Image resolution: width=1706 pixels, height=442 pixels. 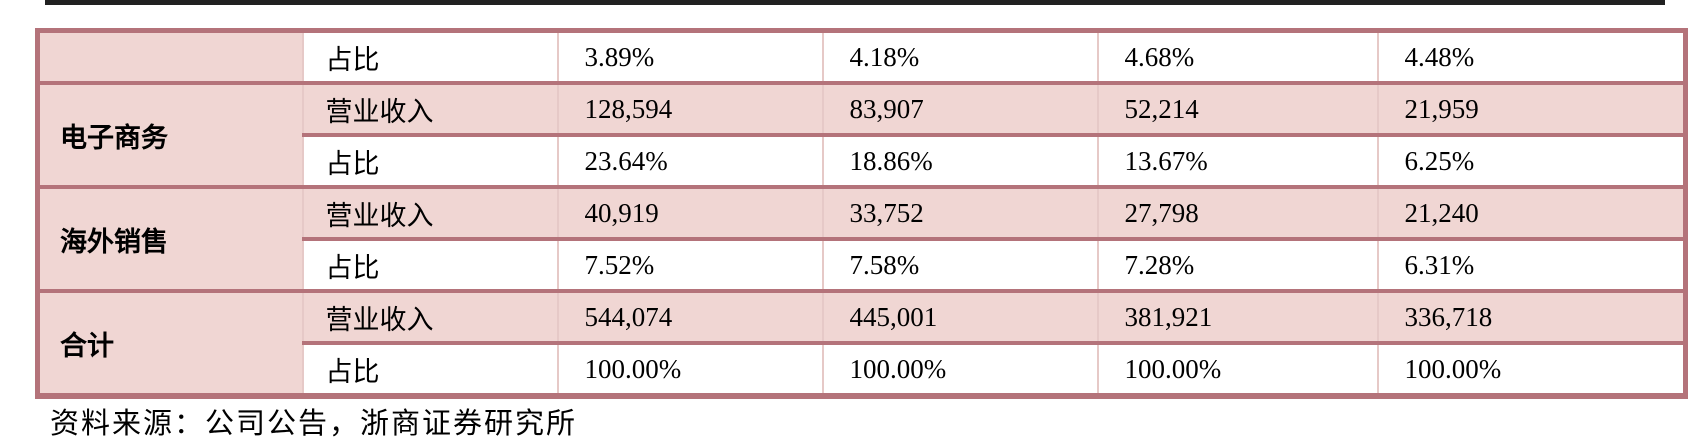 I want to click on value-cell: 52,214, so click(x=1237, y=108).